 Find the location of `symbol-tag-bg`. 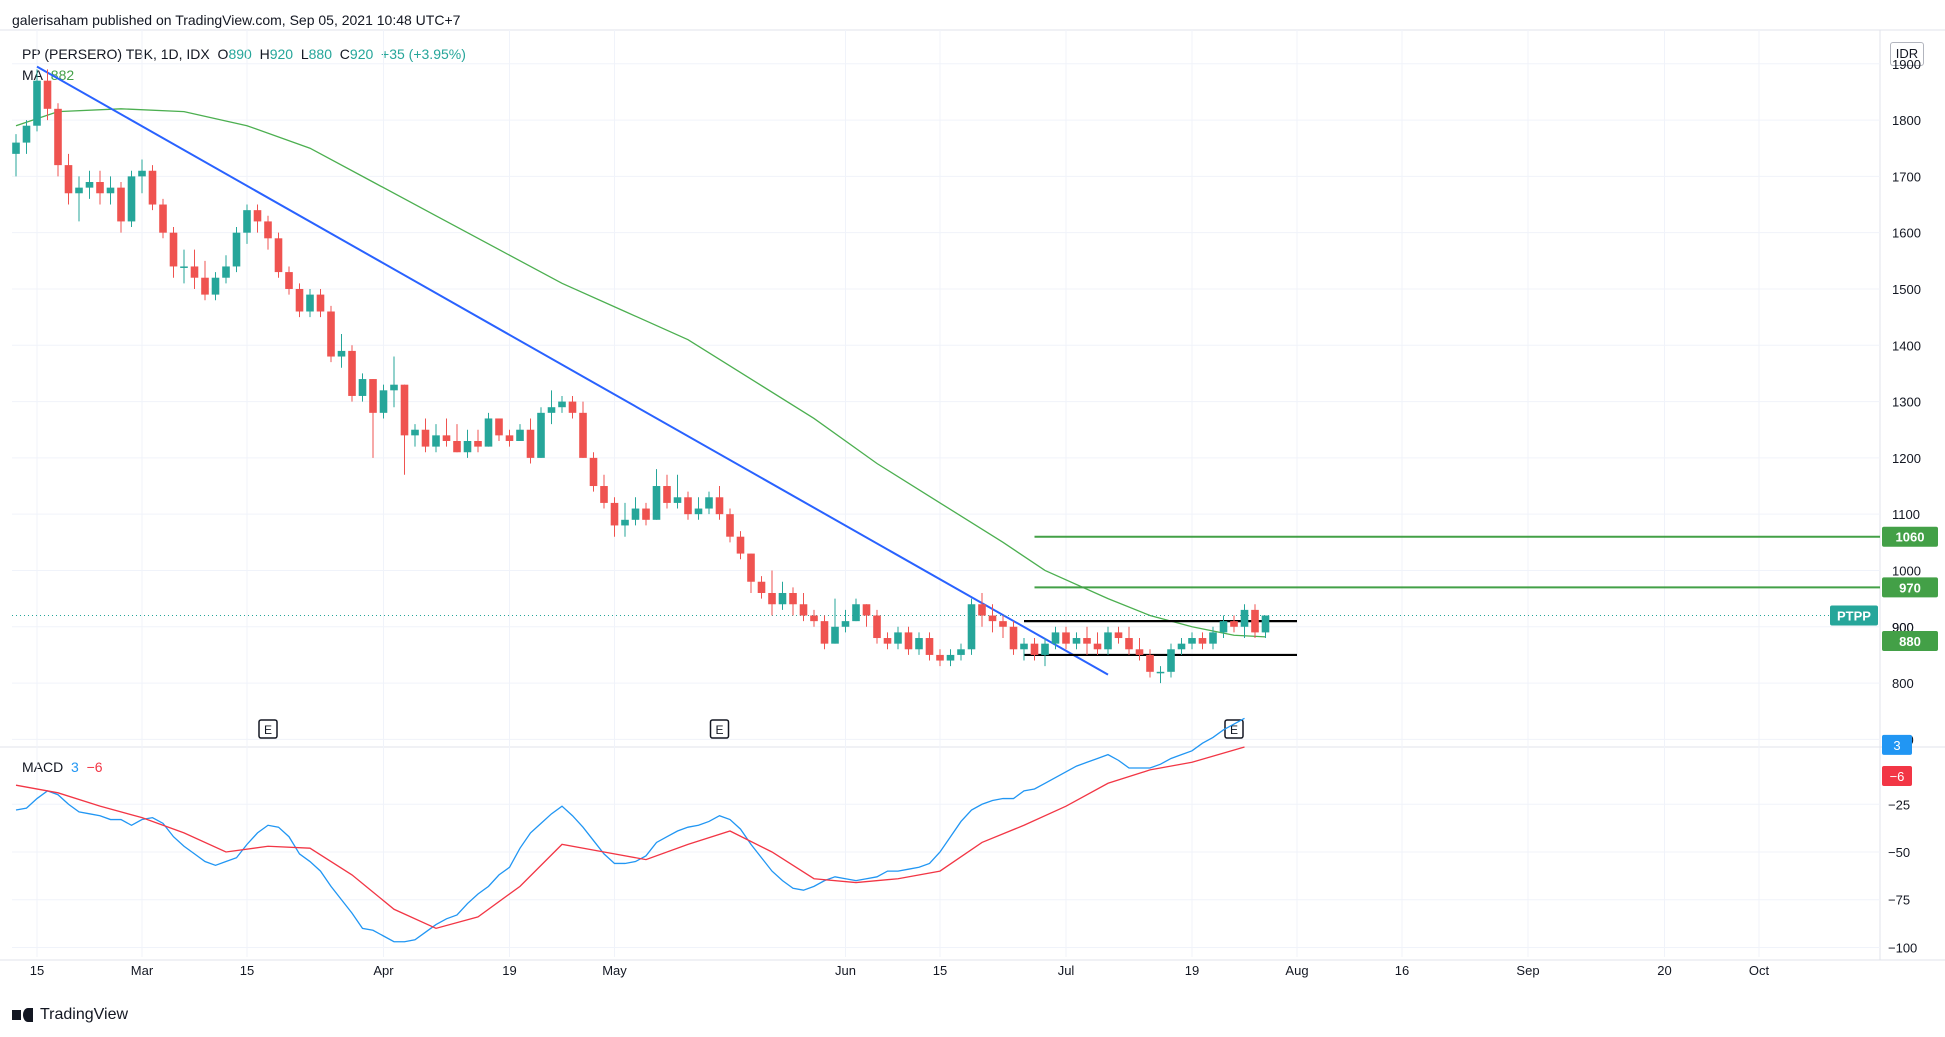

symbol-tag-bg is located at coordinates (1854, 615).